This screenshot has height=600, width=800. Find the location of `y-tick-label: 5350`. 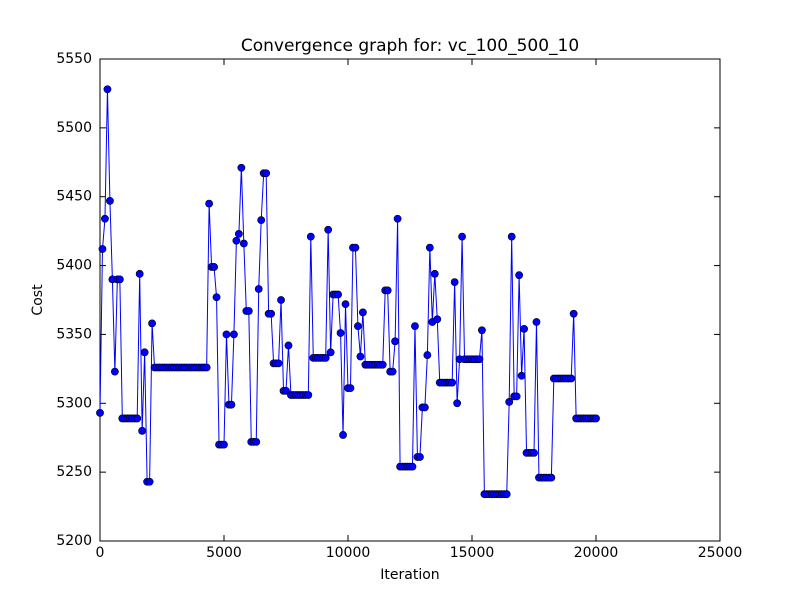

y-tick-label: 5350 is located at coordinates (74, 334).